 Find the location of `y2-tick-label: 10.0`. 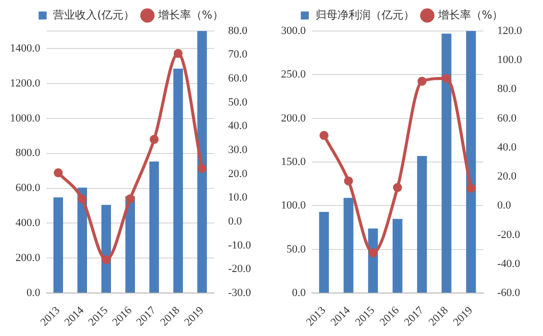

y2-tick-label: 10.0 is located at coordinates (238, 198).